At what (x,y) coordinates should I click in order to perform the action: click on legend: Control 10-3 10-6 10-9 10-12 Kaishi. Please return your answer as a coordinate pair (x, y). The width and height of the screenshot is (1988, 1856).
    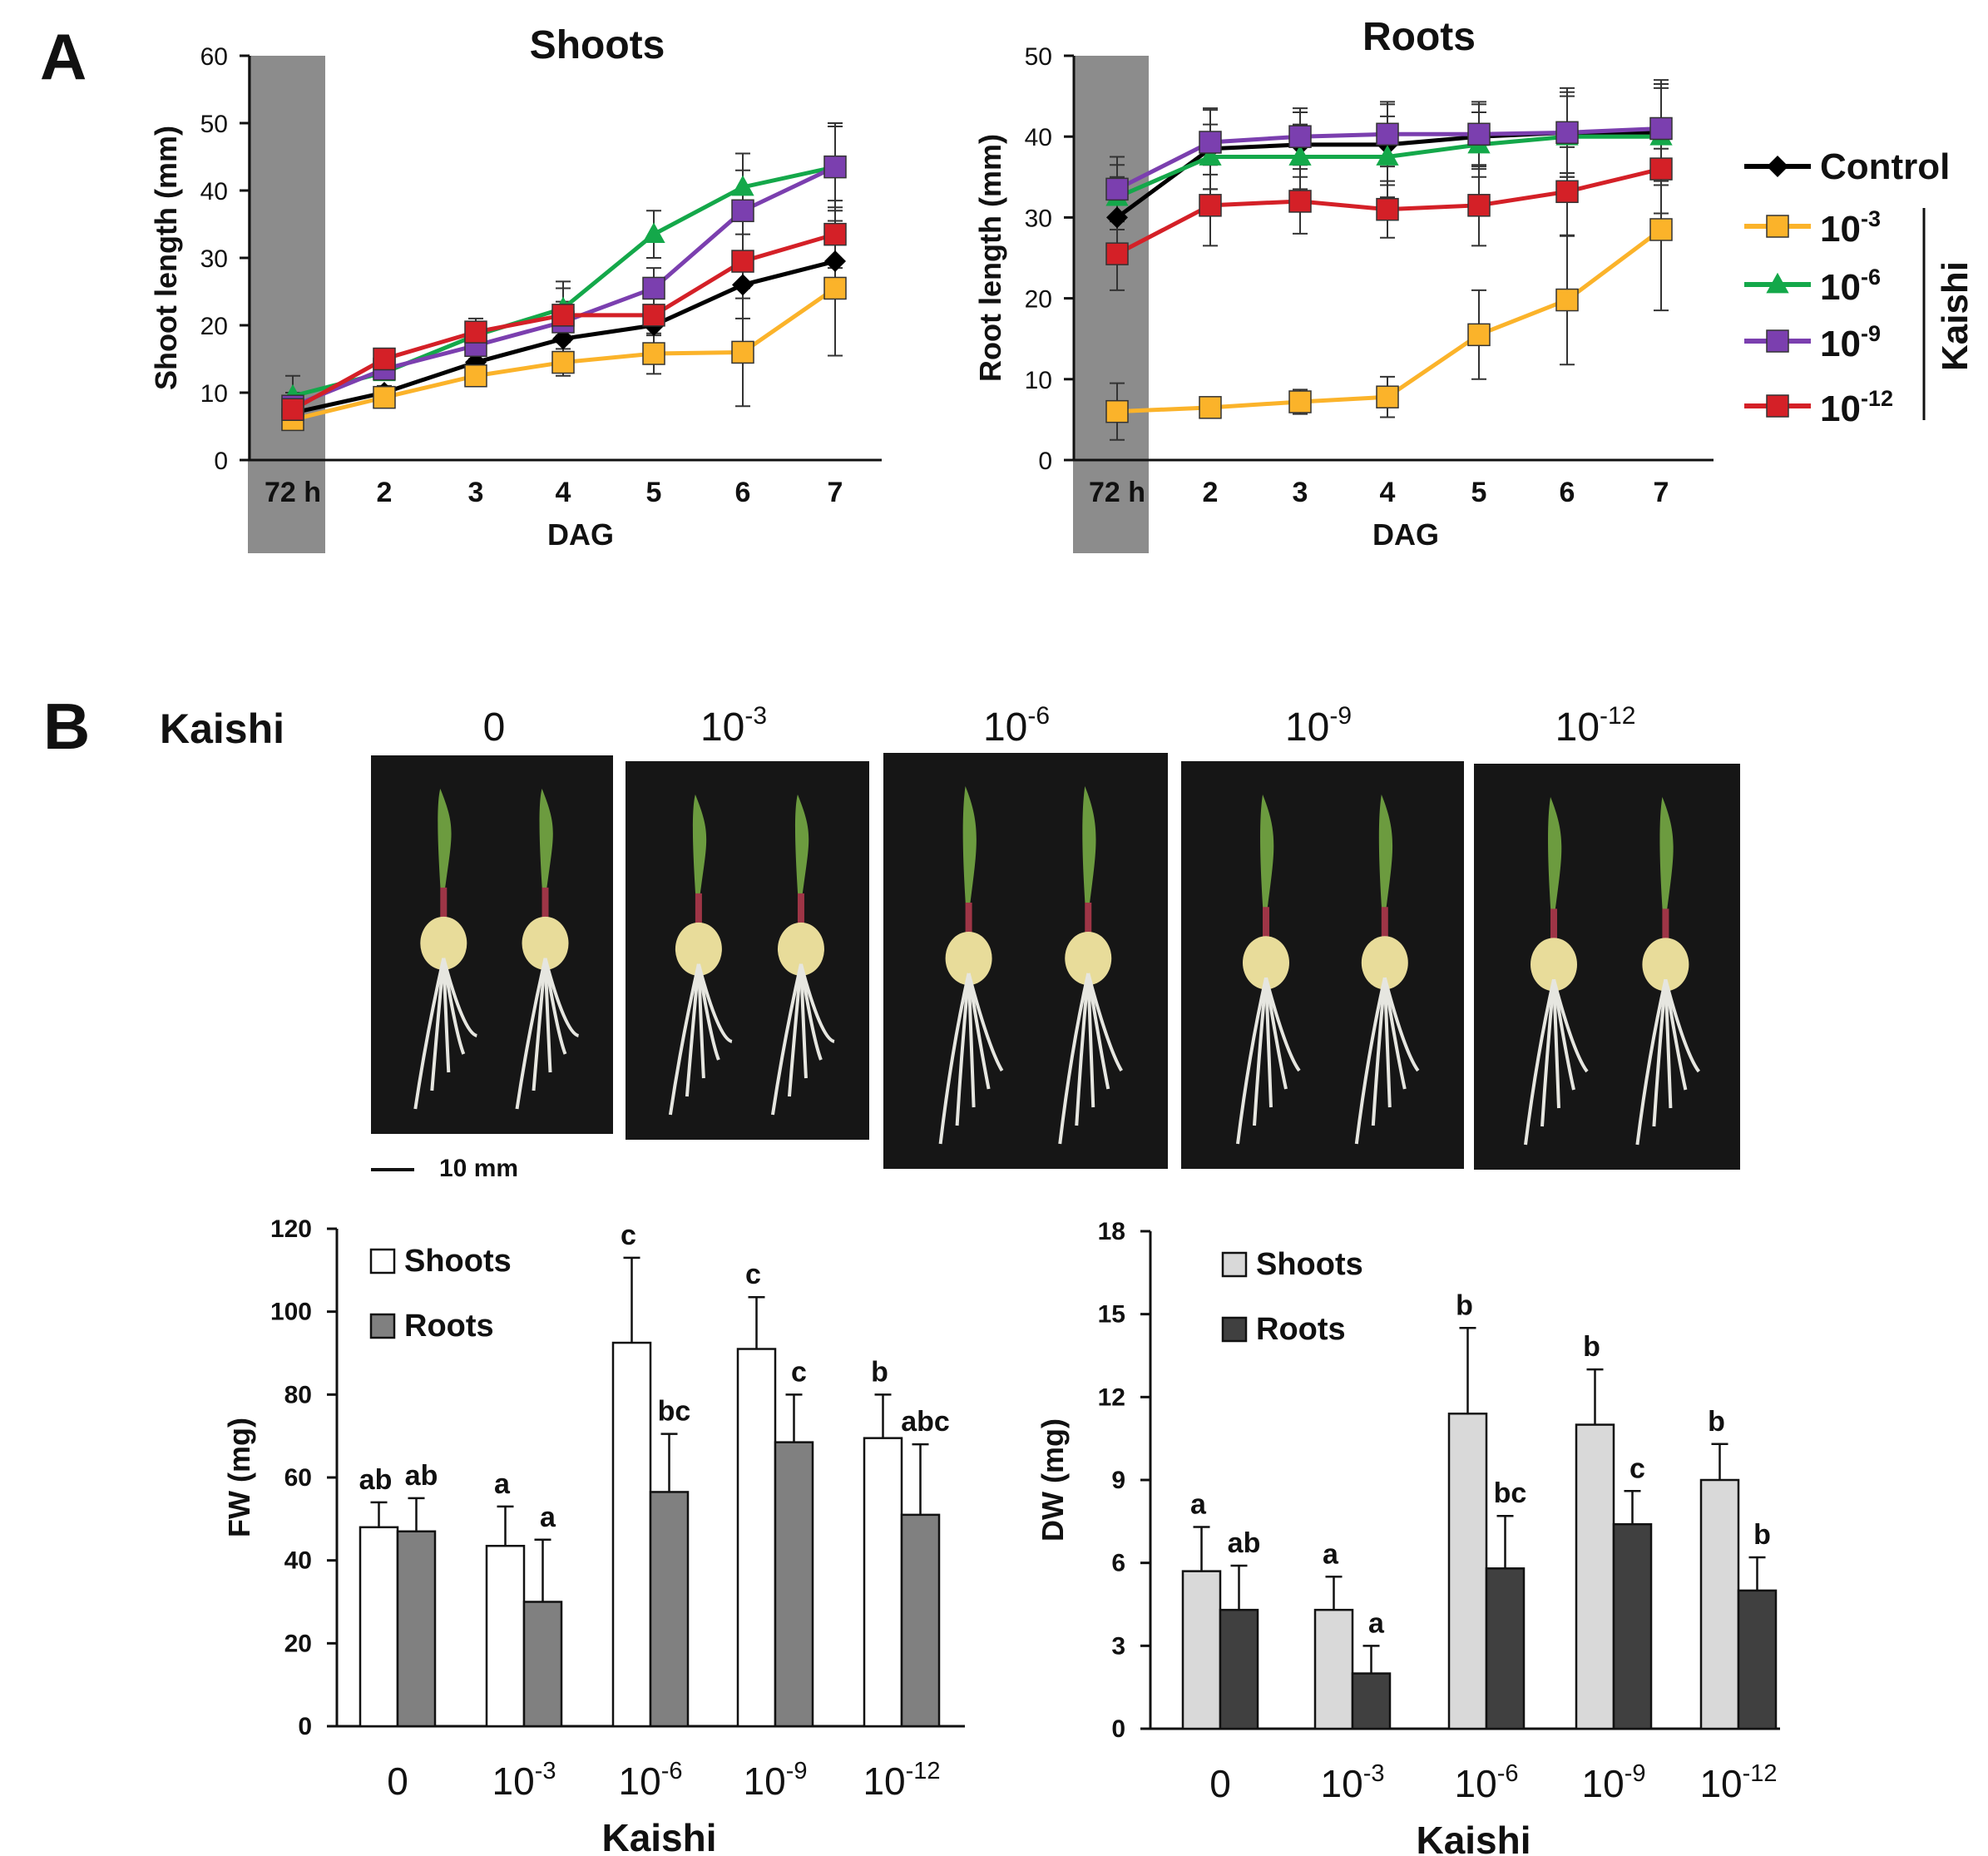
    Looking at the image, I should click on (1860, 287).